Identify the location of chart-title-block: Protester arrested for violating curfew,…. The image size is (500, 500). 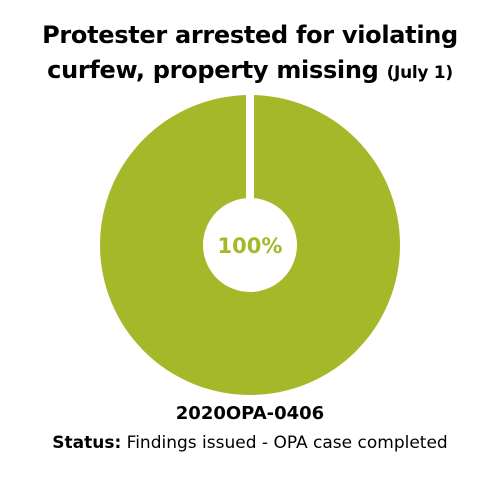
(250, 54).